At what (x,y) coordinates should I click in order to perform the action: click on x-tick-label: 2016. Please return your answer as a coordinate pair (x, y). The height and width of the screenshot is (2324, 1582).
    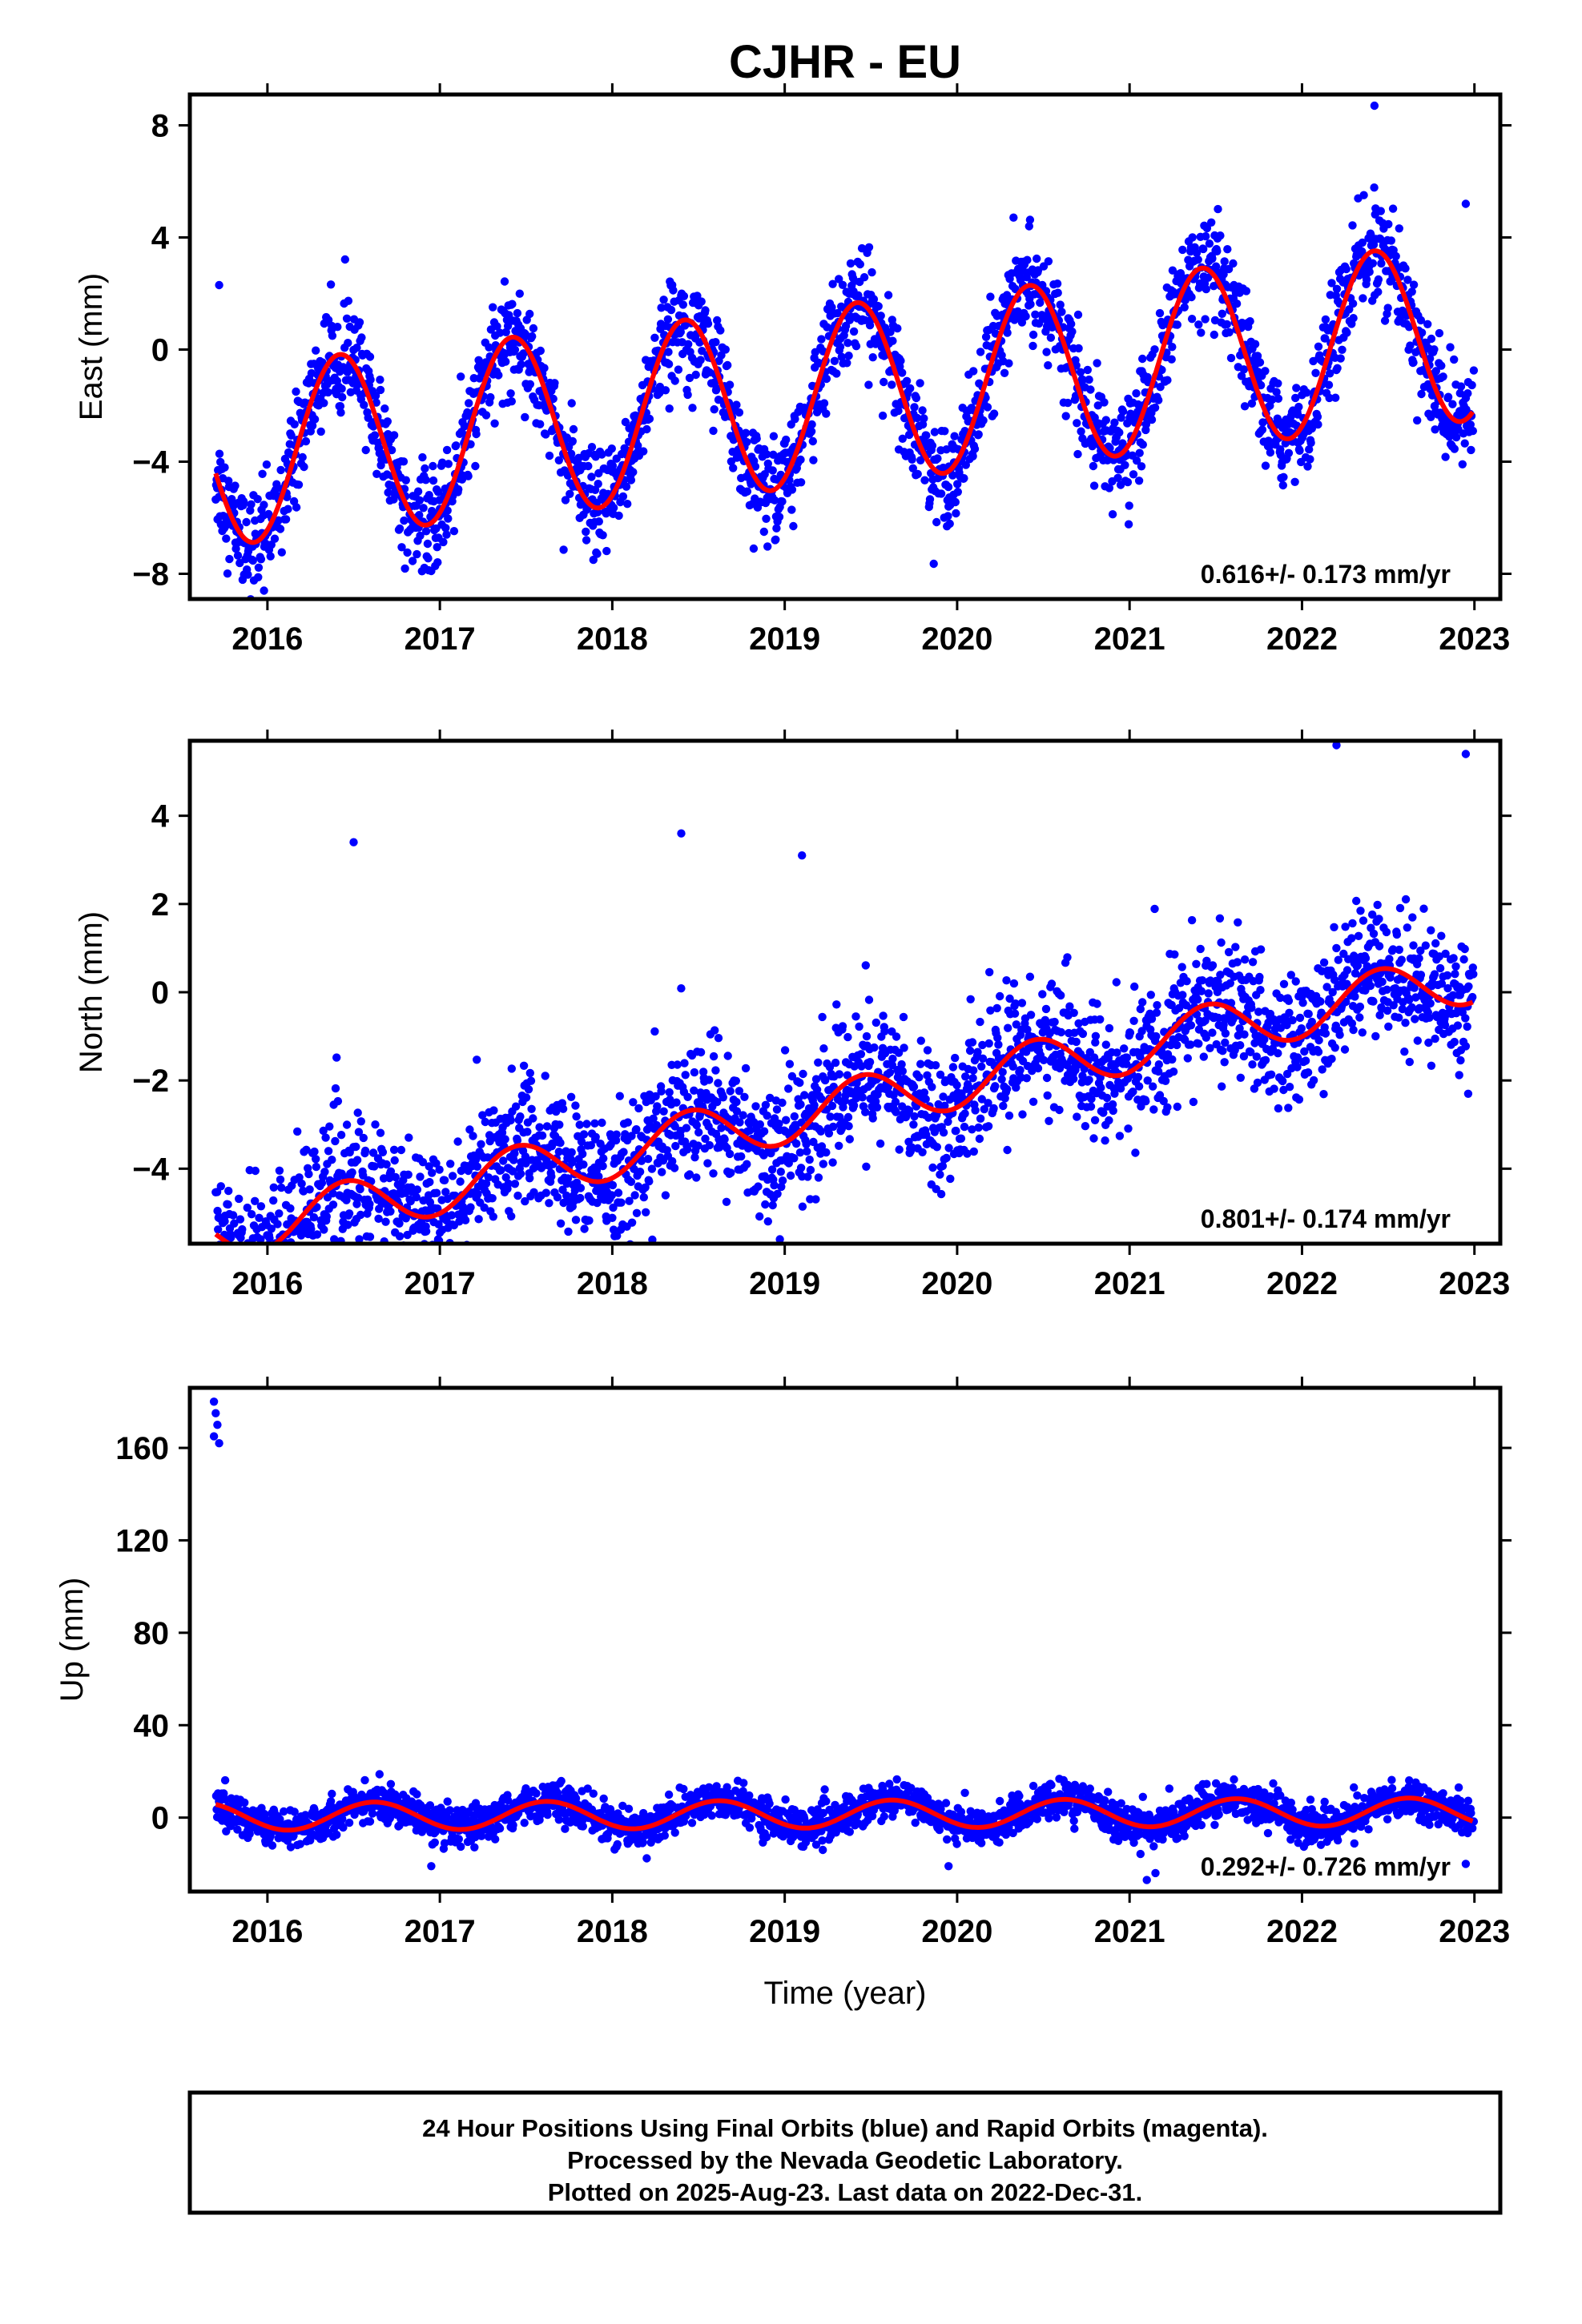
    Looking at the image, I should click on (267, 1283).